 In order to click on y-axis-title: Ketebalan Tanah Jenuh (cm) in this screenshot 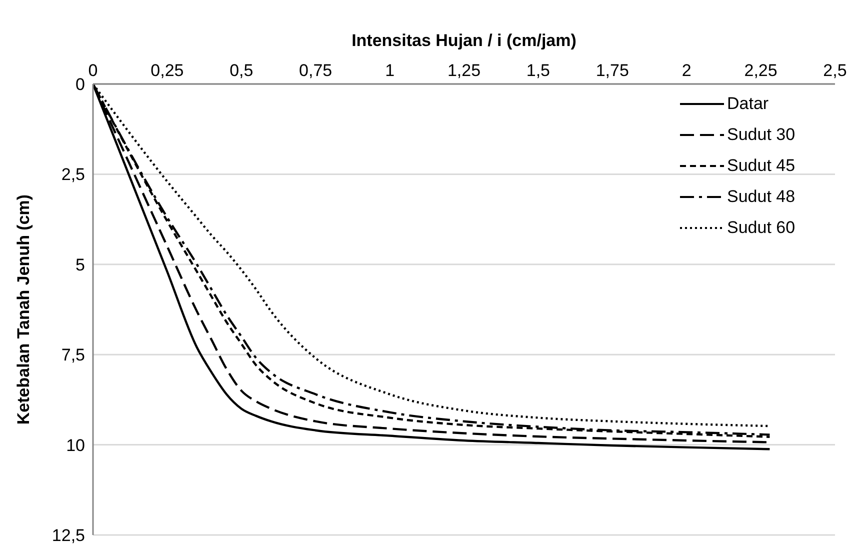, I will do `click(24, 309)`.